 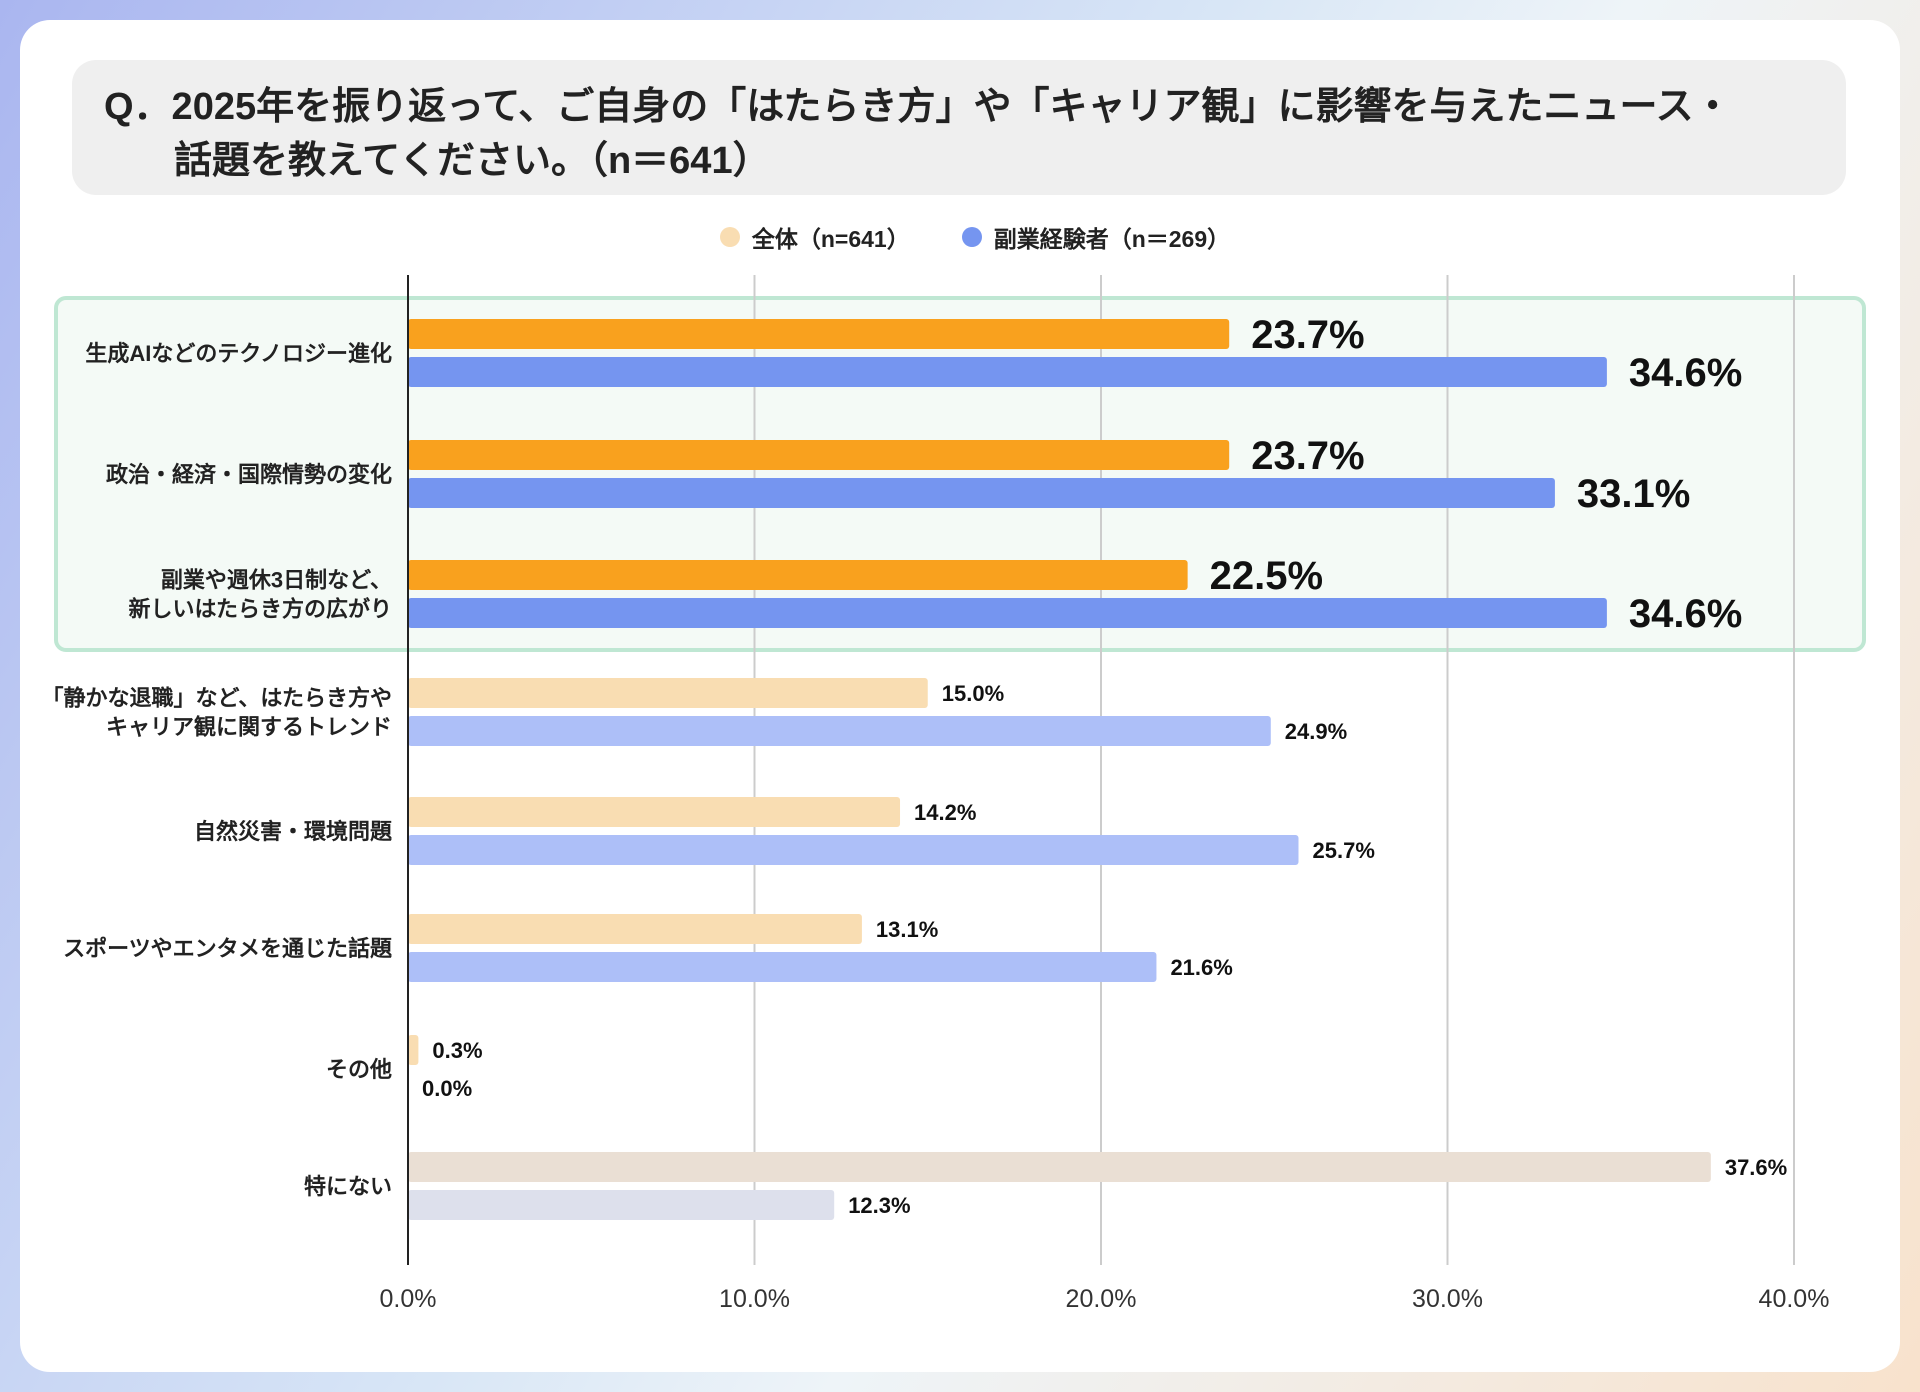 I want to click on legend-dot-sidejob, so click(x=971, y=237).